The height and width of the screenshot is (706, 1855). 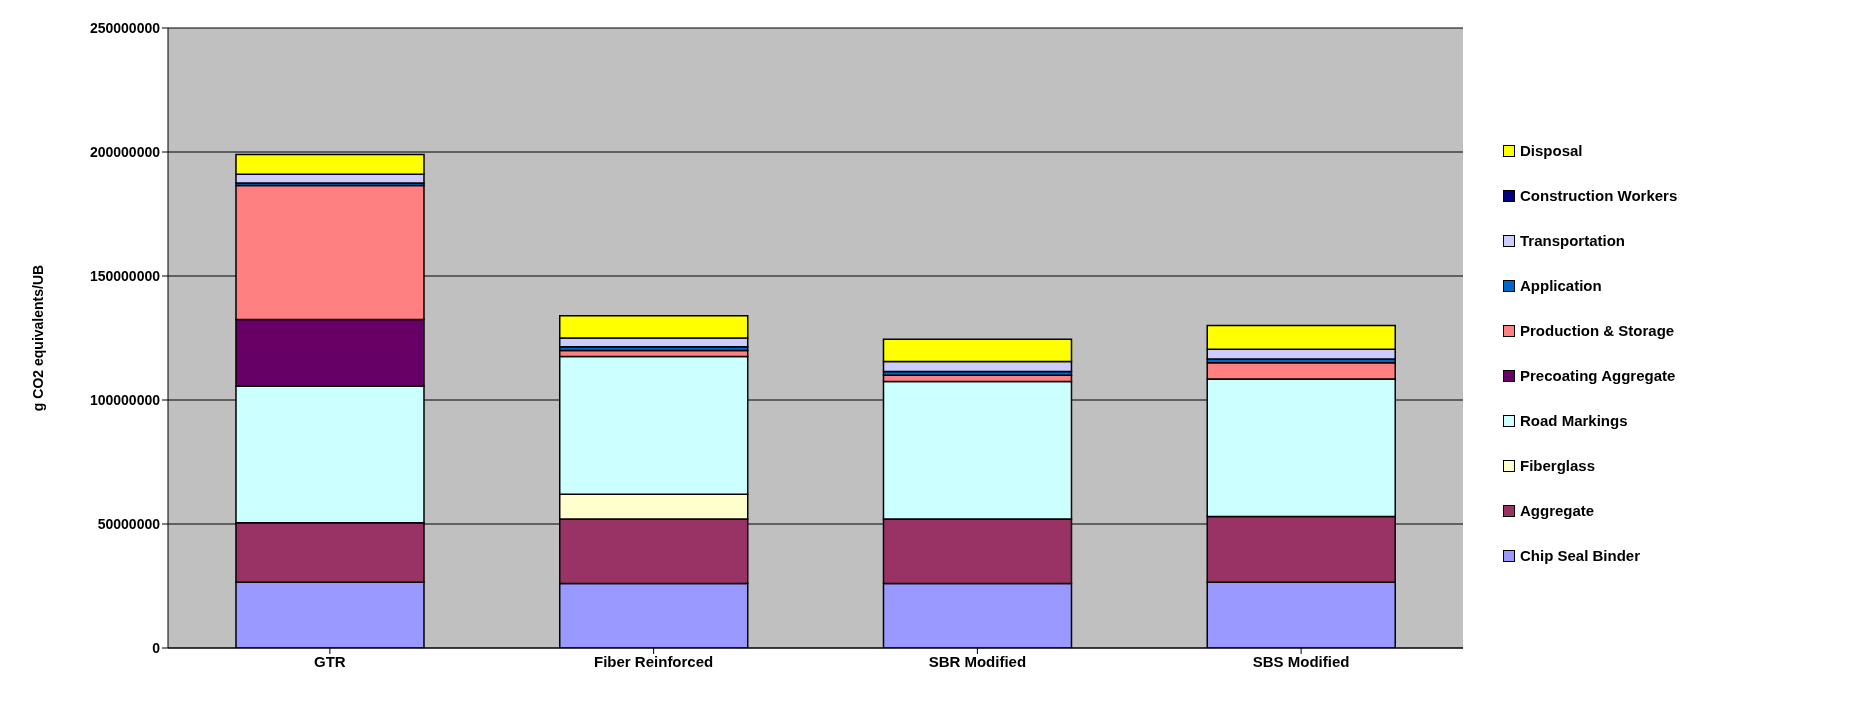 What do you see at coordinates (1551, 150) in the screenshot?
I see `legend-label: Disposal` at bounding box center [1551, 150].